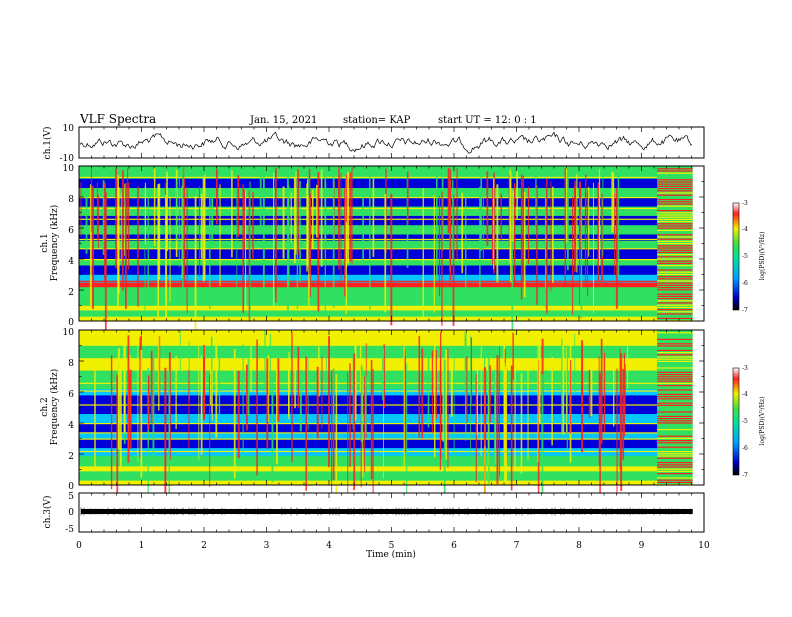 Image resolution: width=792 pixels, height=617 pixels. What do you see at coordinates (745, 448) in the screenshot?
I see `cb2-tick-m6: -6` at bounding box center [745, 448].